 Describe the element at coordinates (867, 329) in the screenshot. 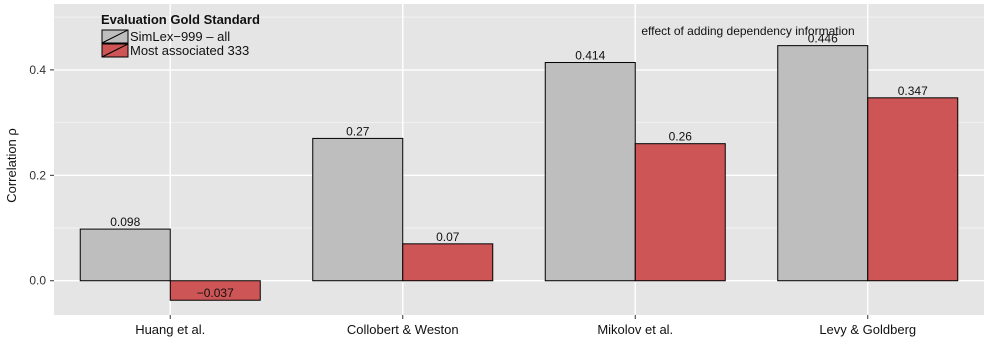

I see `x-category-label: Levy & Goldberg` at that location.